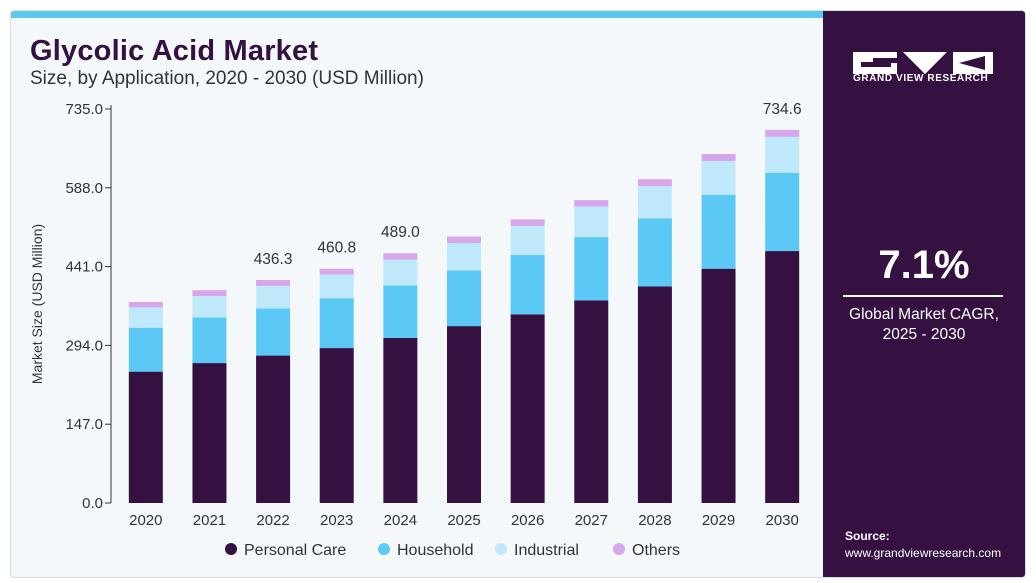  Describe the element at coordinates (546, 550) in the screenshot. I see `legend-label: Industrial` at that location.